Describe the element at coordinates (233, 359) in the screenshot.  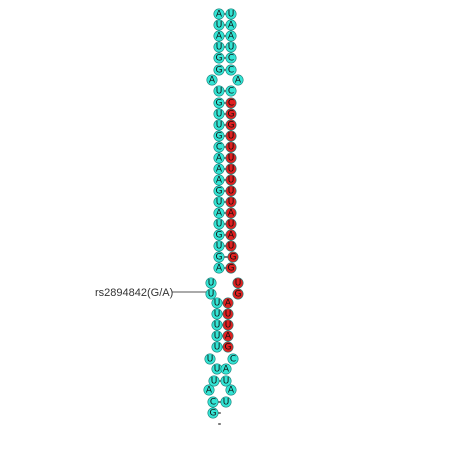
I see `nucleotide-3p-32: C` at that location.